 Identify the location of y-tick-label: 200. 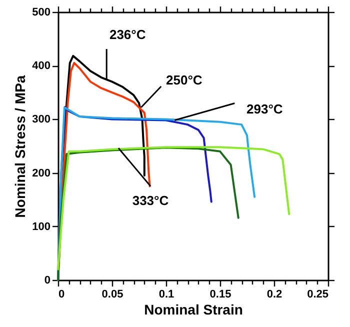
(41, 173).